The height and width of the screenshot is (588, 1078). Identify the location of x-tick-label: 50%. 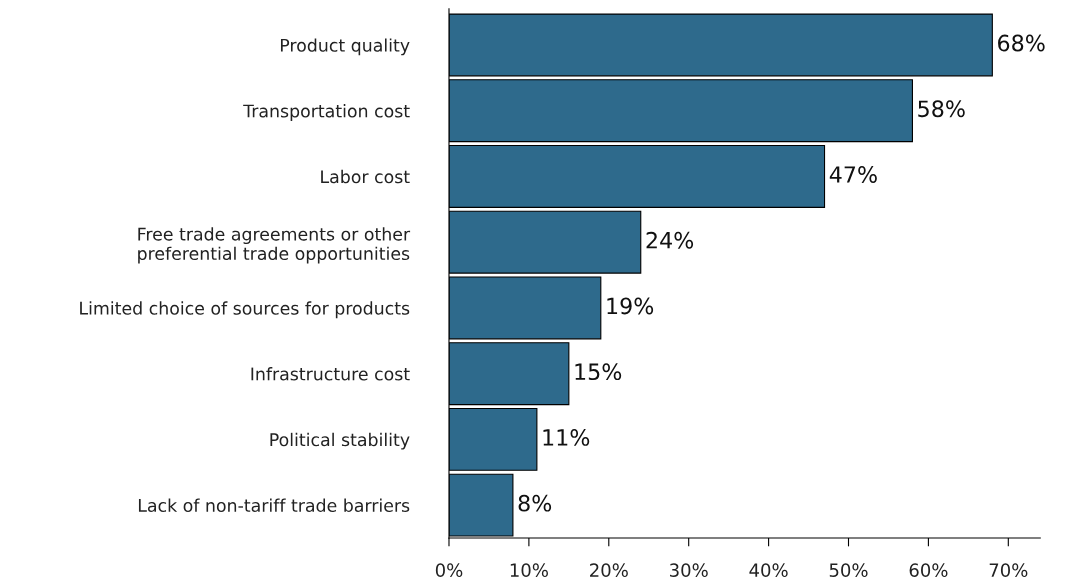
(848, 570).